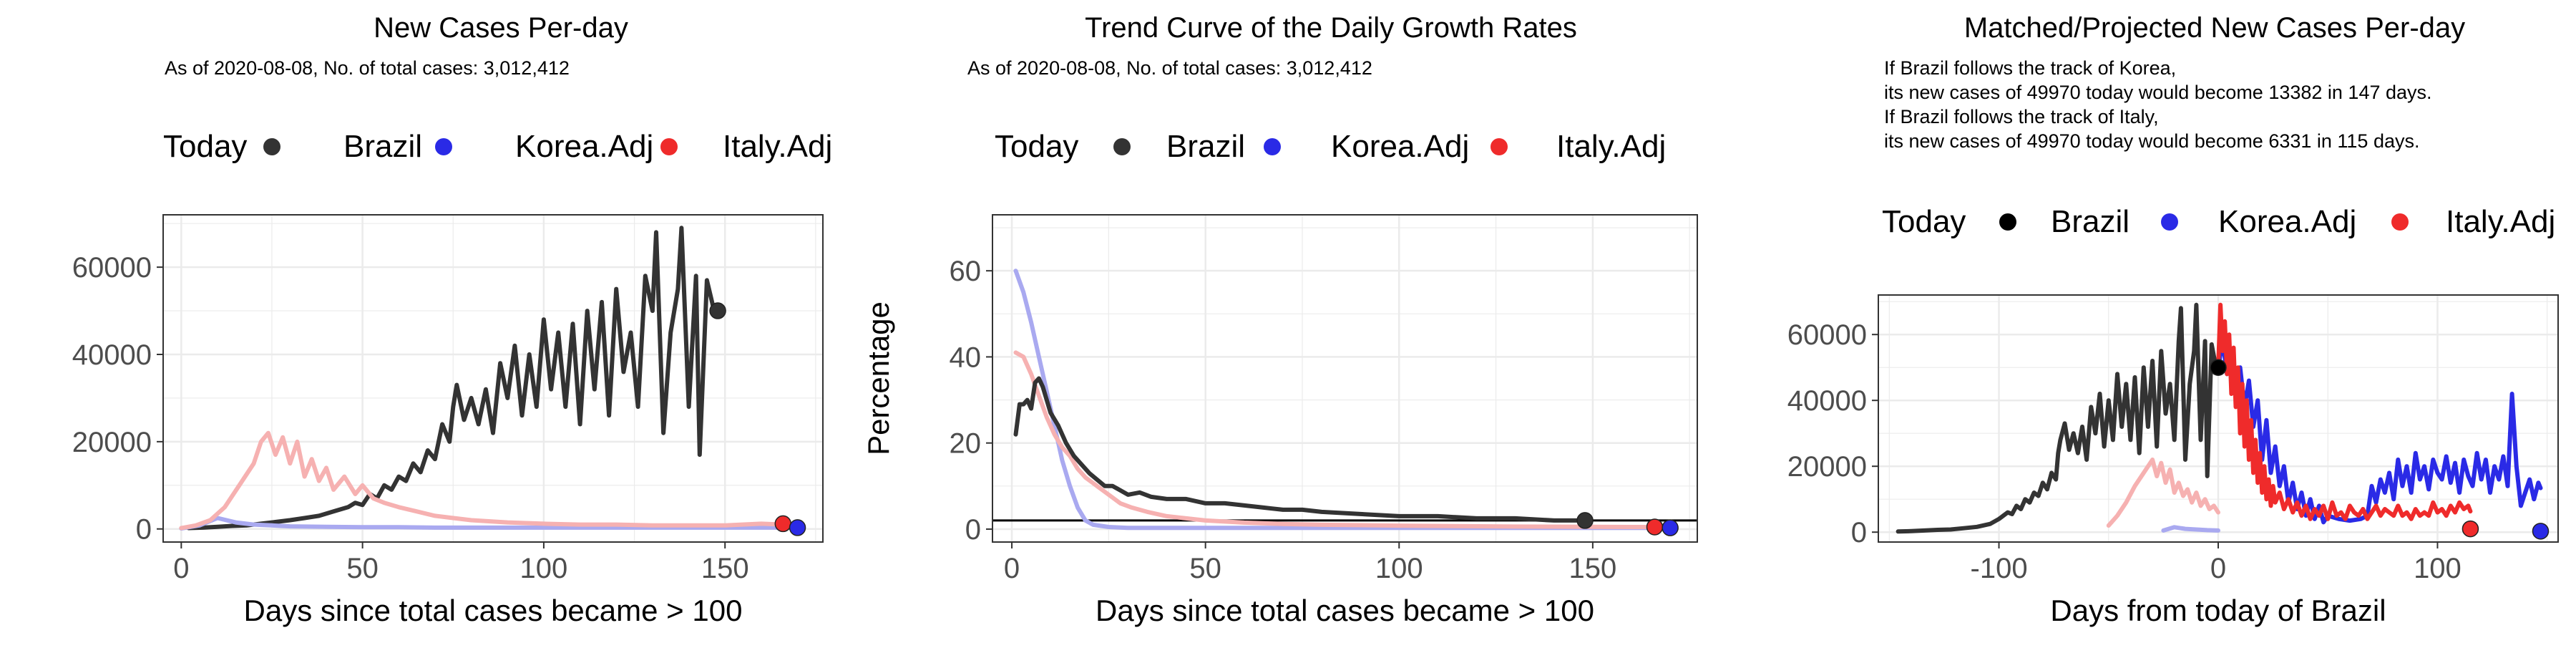  Describe the element at coordinates (966, 444) in the screenshot. I see `y-tick-label: 20` at that location.